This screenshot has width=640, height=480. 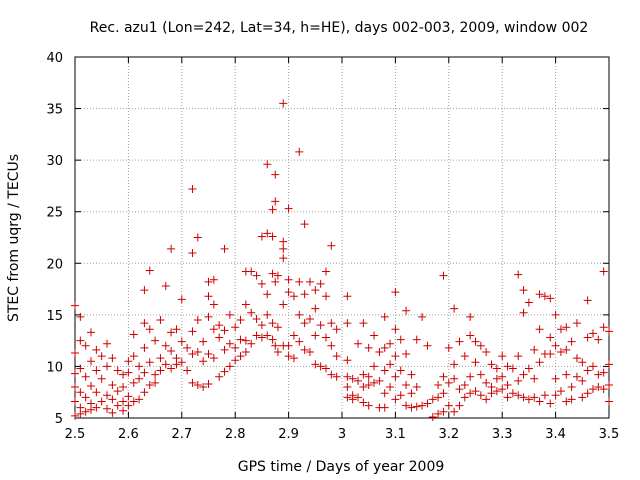 I want to click on y-axis-label: STEC from uqrg / TECUs, so click(x=14, y=238).